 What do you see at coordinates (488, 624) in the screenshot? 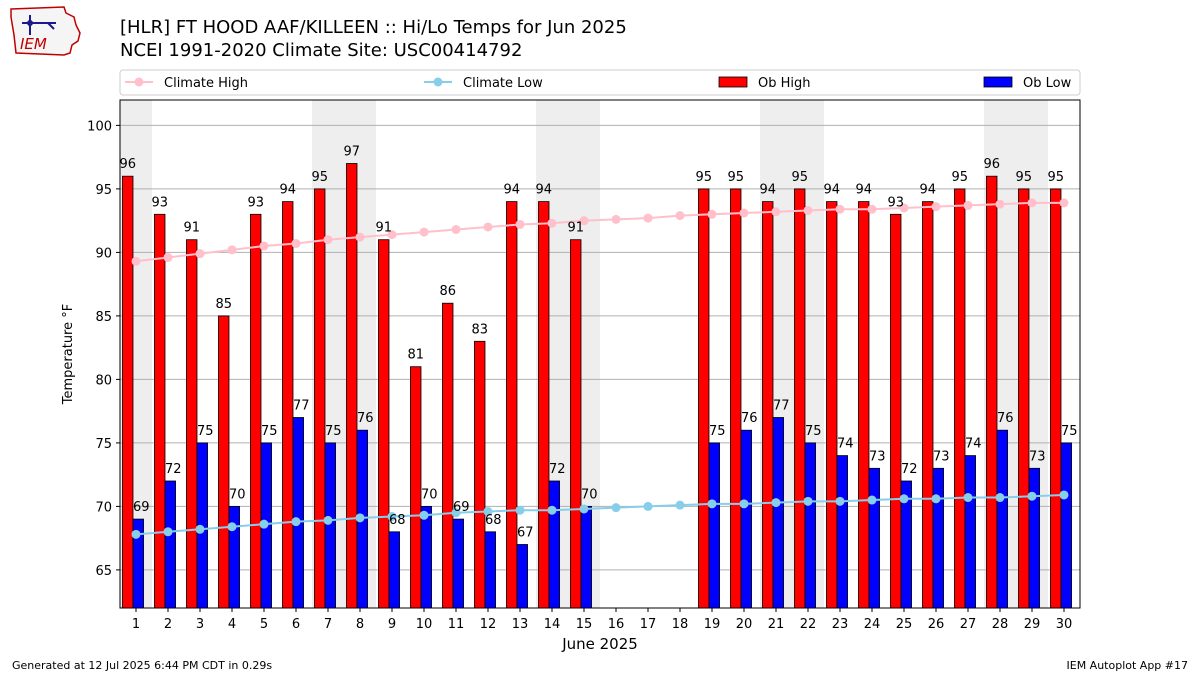
I see `x-tick-label: 12` at bounding box center [488, 624].